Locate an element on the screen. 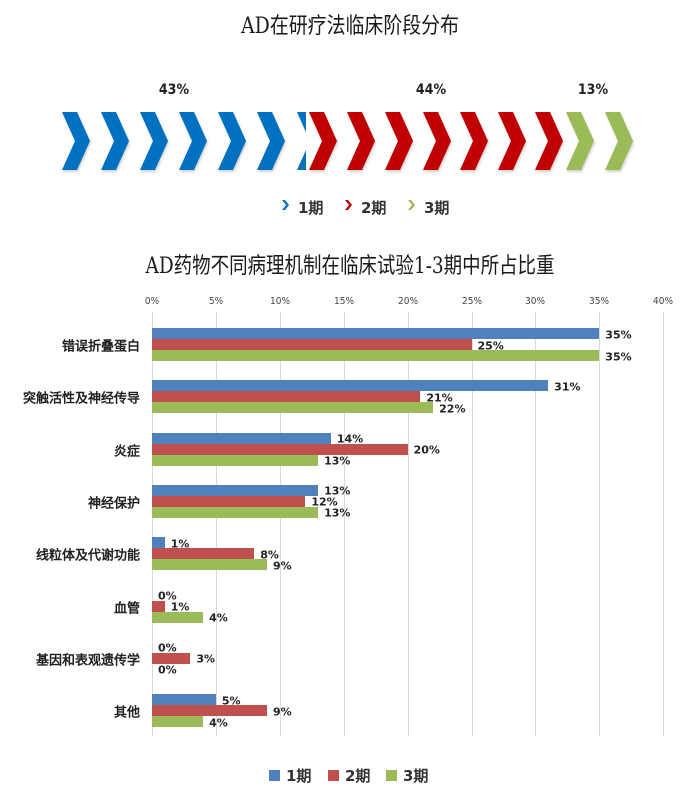 This screenshot has height=798, width=700. category-label: 炎症 is located at coordinates (126, 452).